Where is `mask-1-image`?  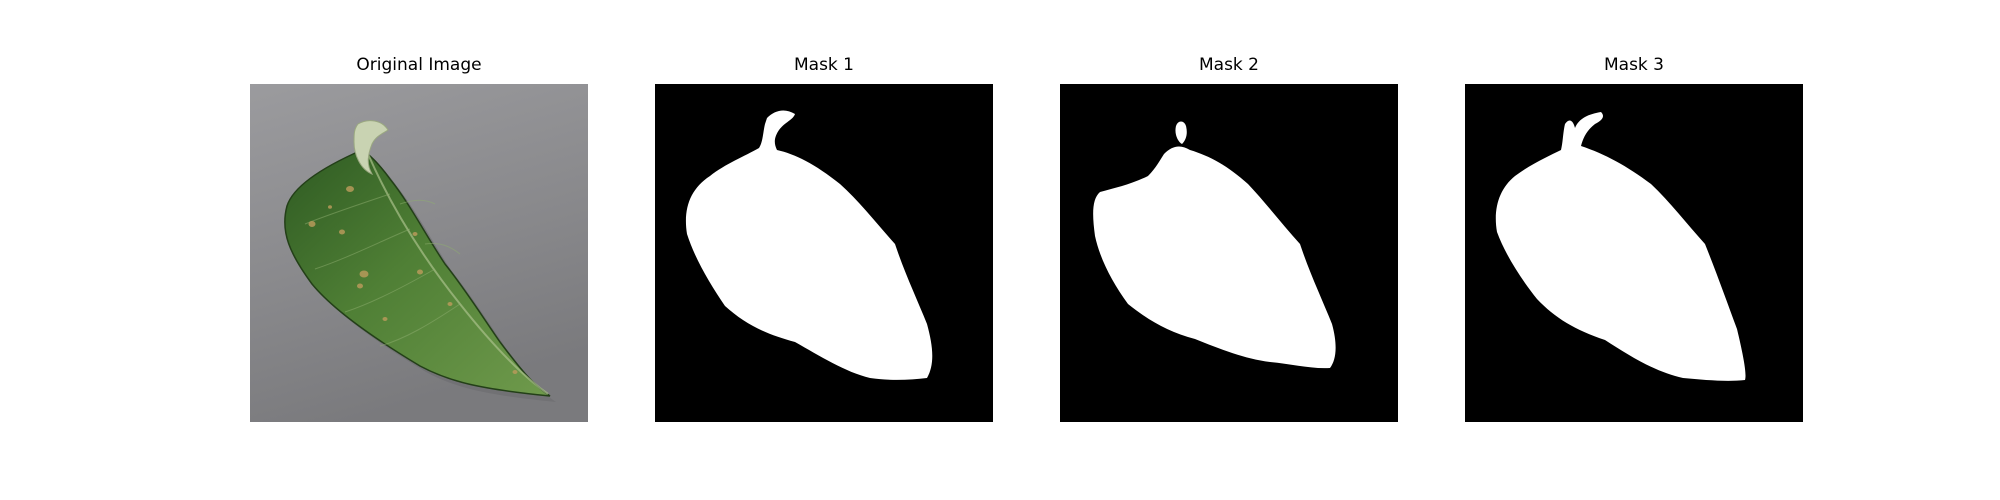
mask-1-image is located at coordinates (824, 253).